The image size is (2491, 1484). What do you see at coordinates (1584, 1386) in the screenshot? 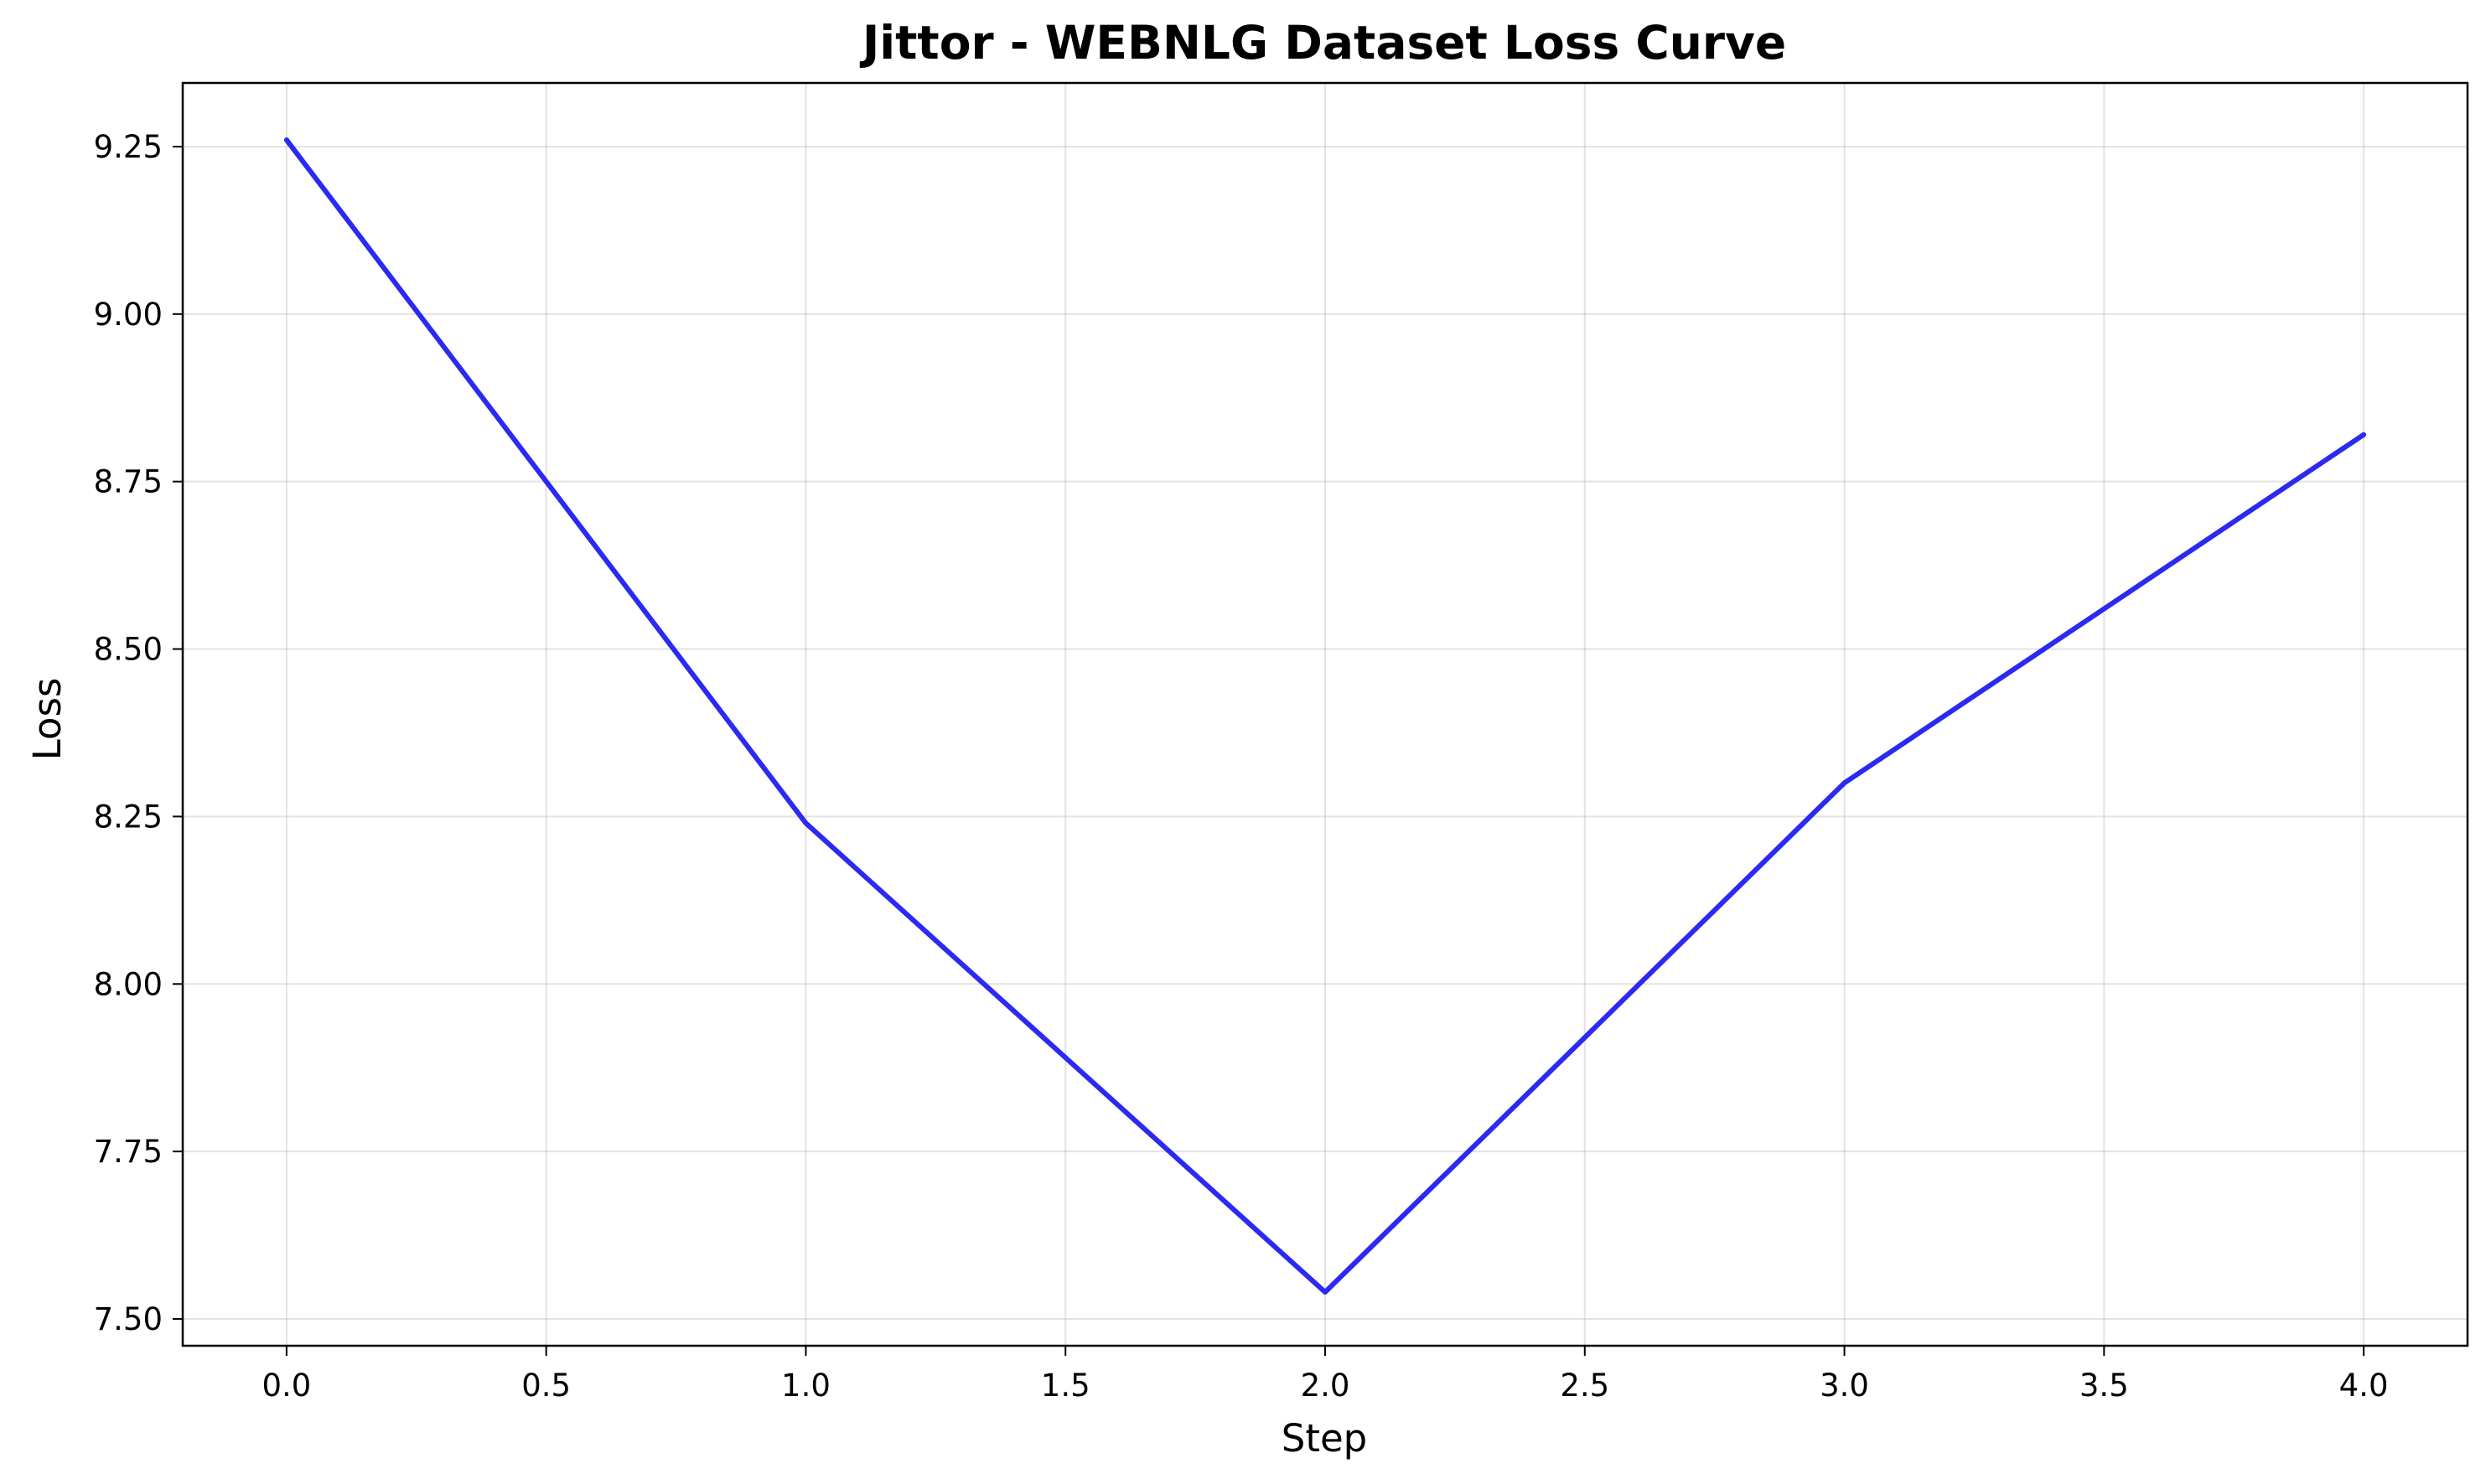
I see `x-tick-label: 2.5` at bounding box center [1584, 1386].